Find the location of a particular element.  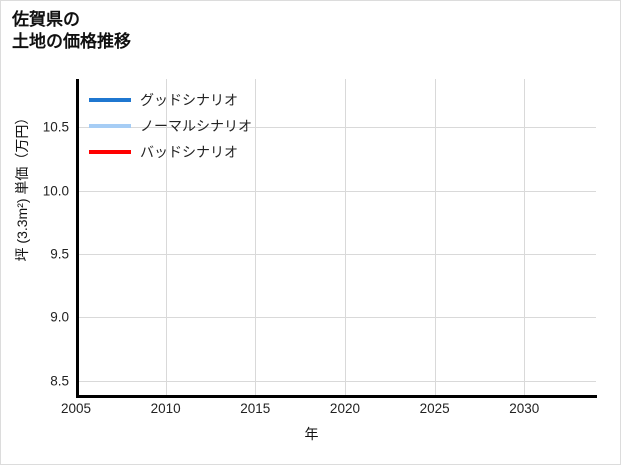

legend-item: グッドシナリオ is located at coordinates (170, 99).